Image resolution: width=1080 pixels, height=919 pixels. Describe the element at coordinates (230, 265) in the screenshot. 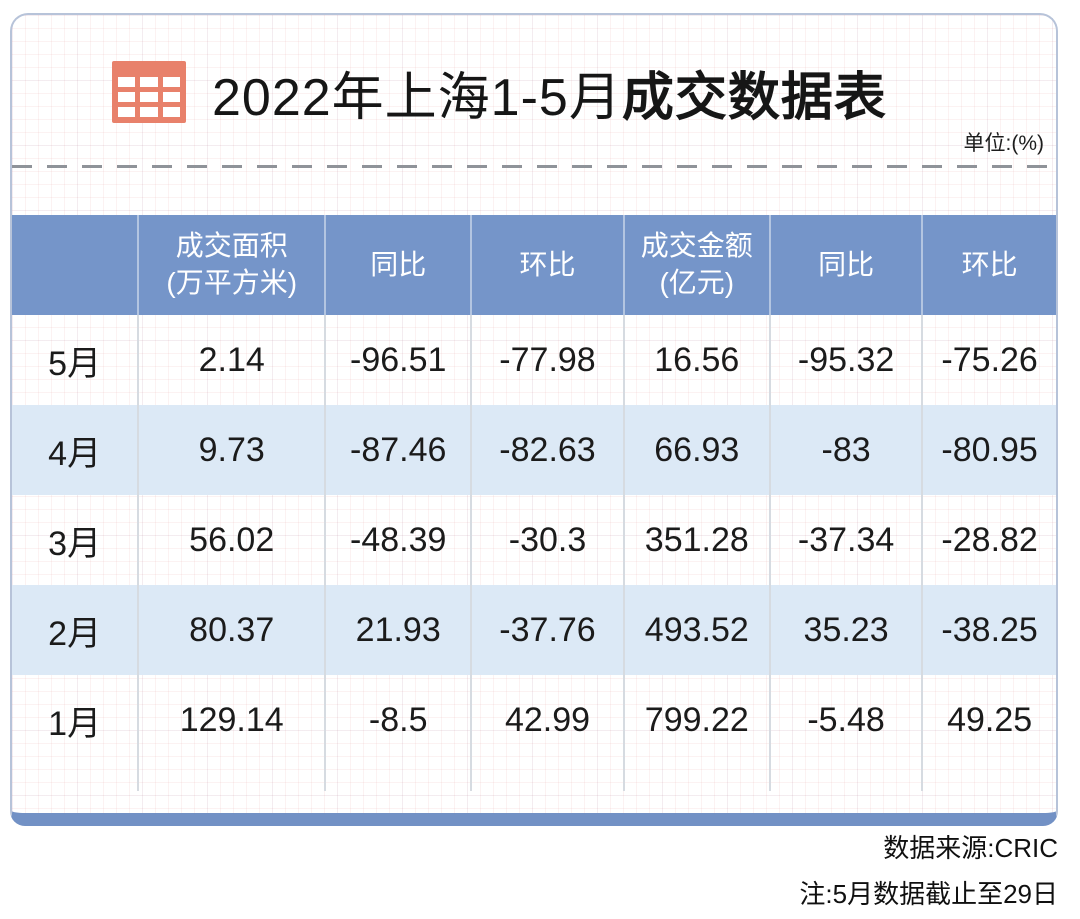

I see `column-header: 成交面积 (万平方米)` at that location.